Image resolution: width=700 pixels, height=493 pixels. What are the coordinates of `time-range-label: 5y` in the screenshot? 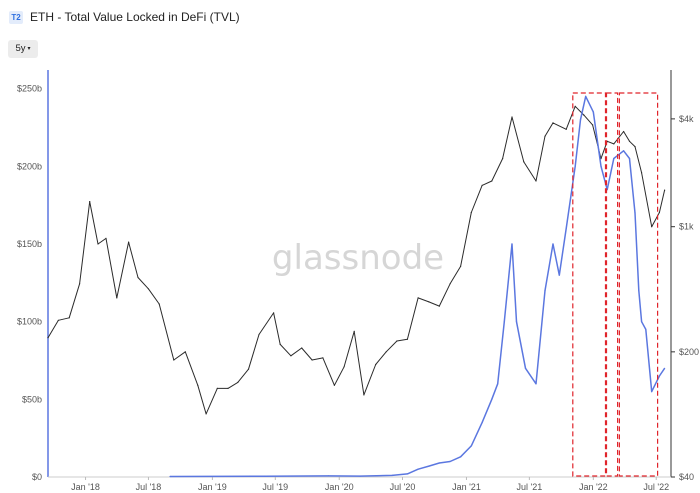 It's located at (20, 48).